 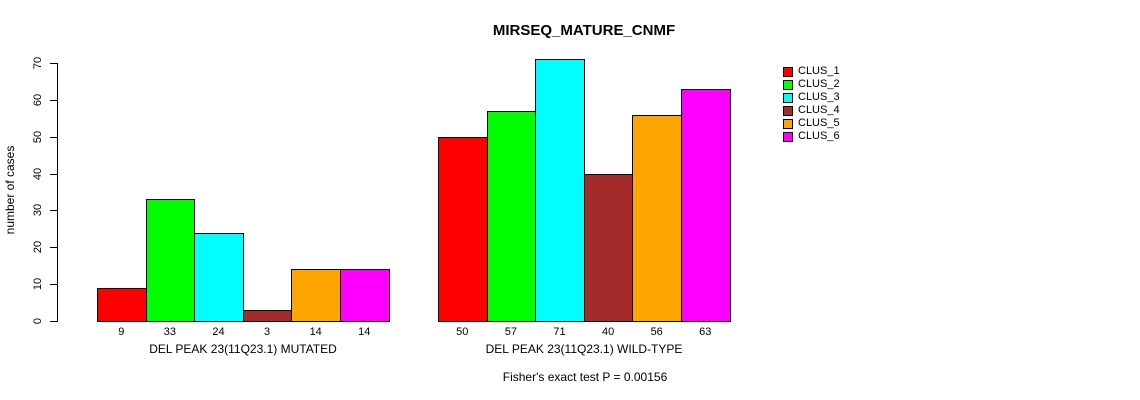 What do you see at coordinates (560, 190) in the screenshot?
I see `bar-clus_3-wild-type` at bounding box center [560, 190].